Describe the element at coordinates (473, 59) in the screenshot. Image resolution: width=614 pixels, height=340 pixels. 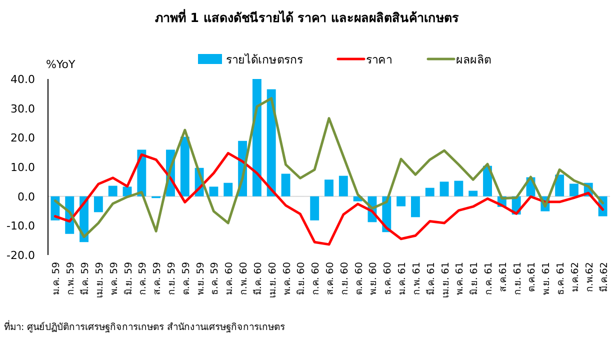
I see `legend-label: ผลผลิต` at that location.